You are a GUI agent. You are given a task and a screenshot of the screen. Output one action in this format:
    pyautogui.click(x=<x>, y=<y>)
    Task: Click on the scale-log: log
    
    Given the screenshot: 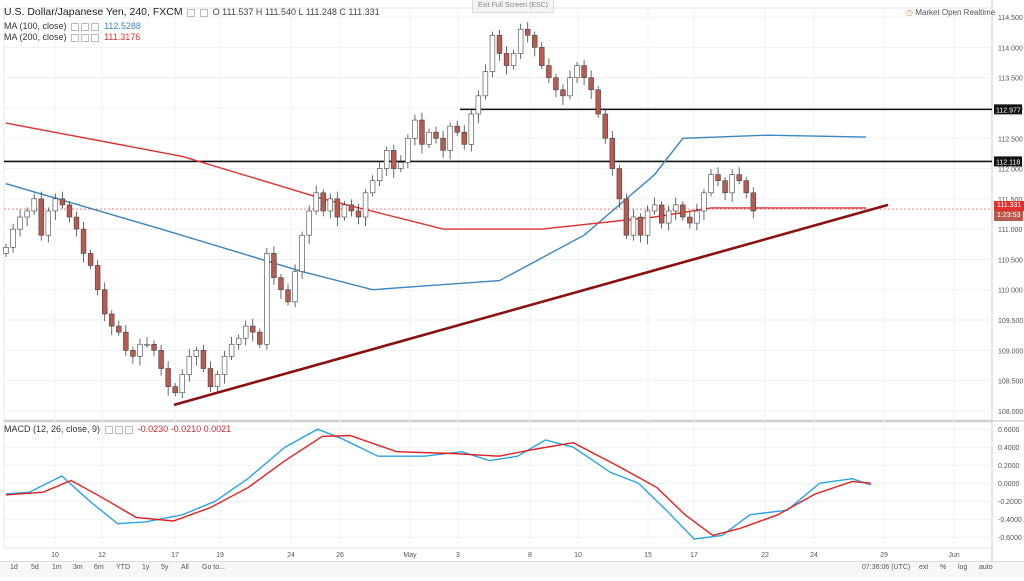 What is the action you would take?
    pyautogui.click(x=963, y=567)
    